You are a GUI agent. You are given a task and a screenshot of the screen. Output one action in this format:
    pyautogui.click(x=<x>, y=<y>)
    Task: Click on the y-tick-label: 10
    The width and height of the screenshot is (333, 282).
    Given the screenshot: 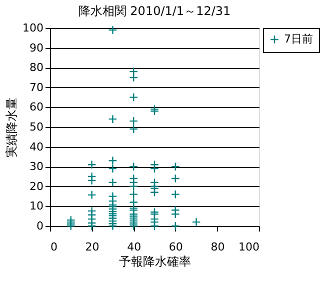 What is the action you would take?
    pyautogui.click(x=37, y=206)
    